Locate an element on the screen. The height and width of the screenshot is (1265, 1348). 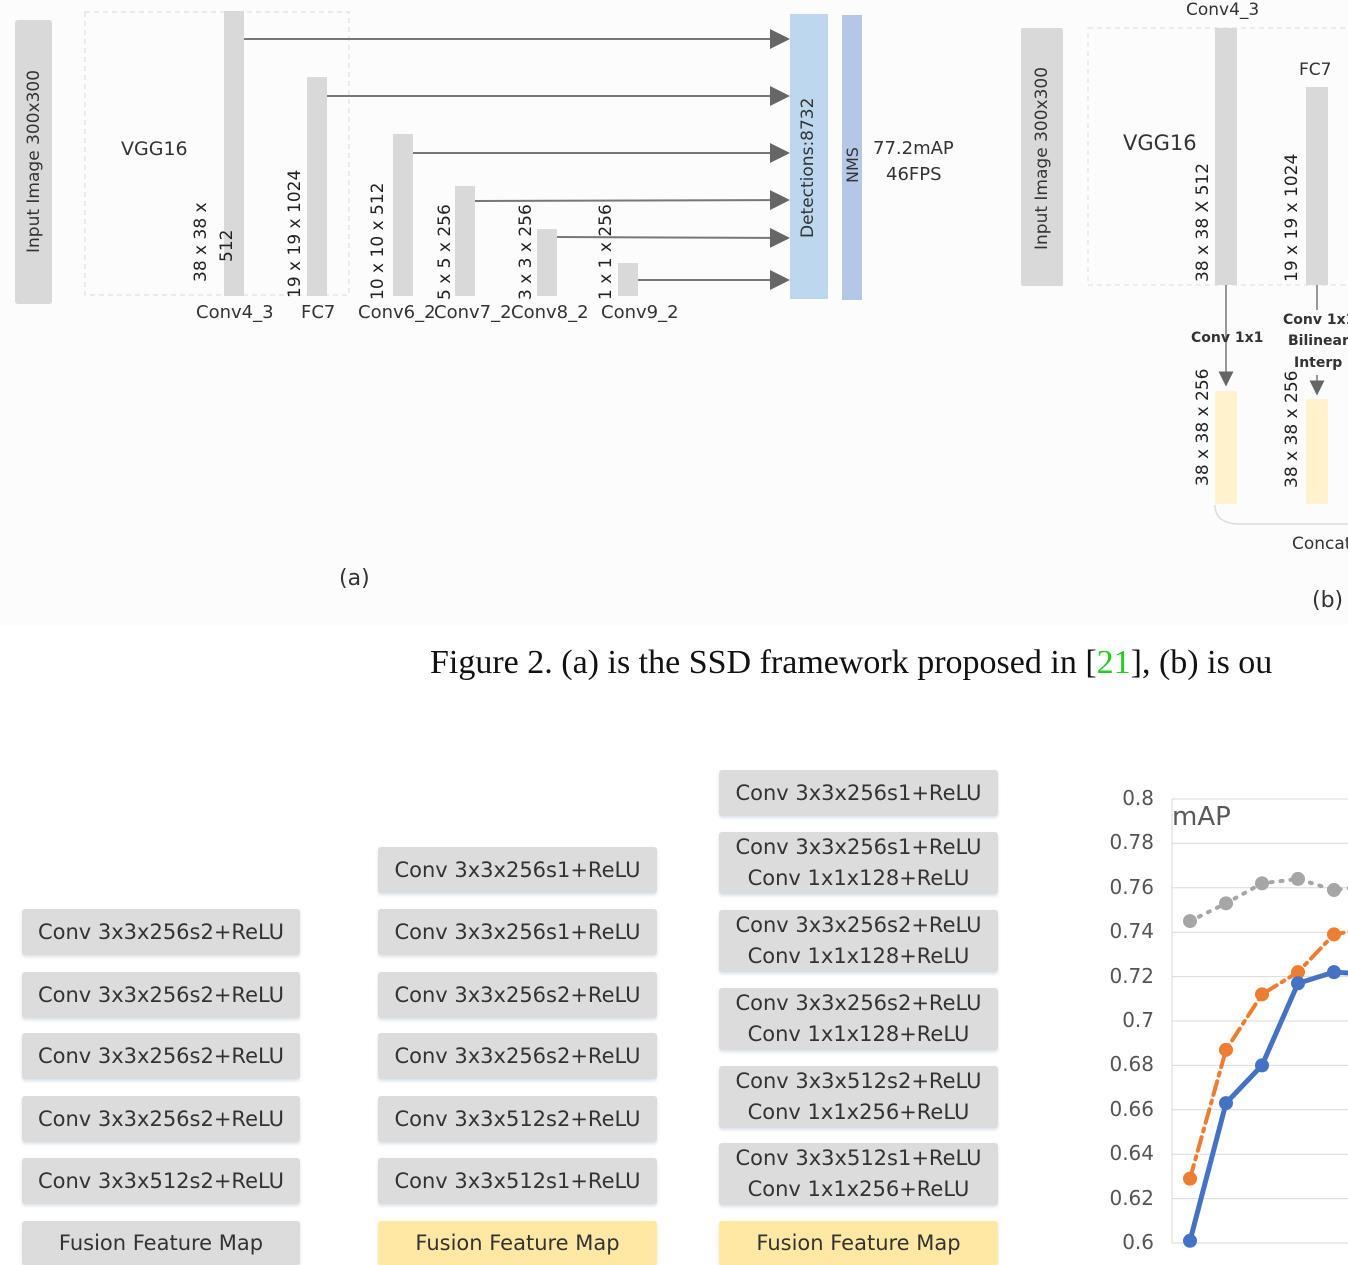
col1-box-4: Conv 3x3x256s2+ReLU is located at coordinates (161, 1119).